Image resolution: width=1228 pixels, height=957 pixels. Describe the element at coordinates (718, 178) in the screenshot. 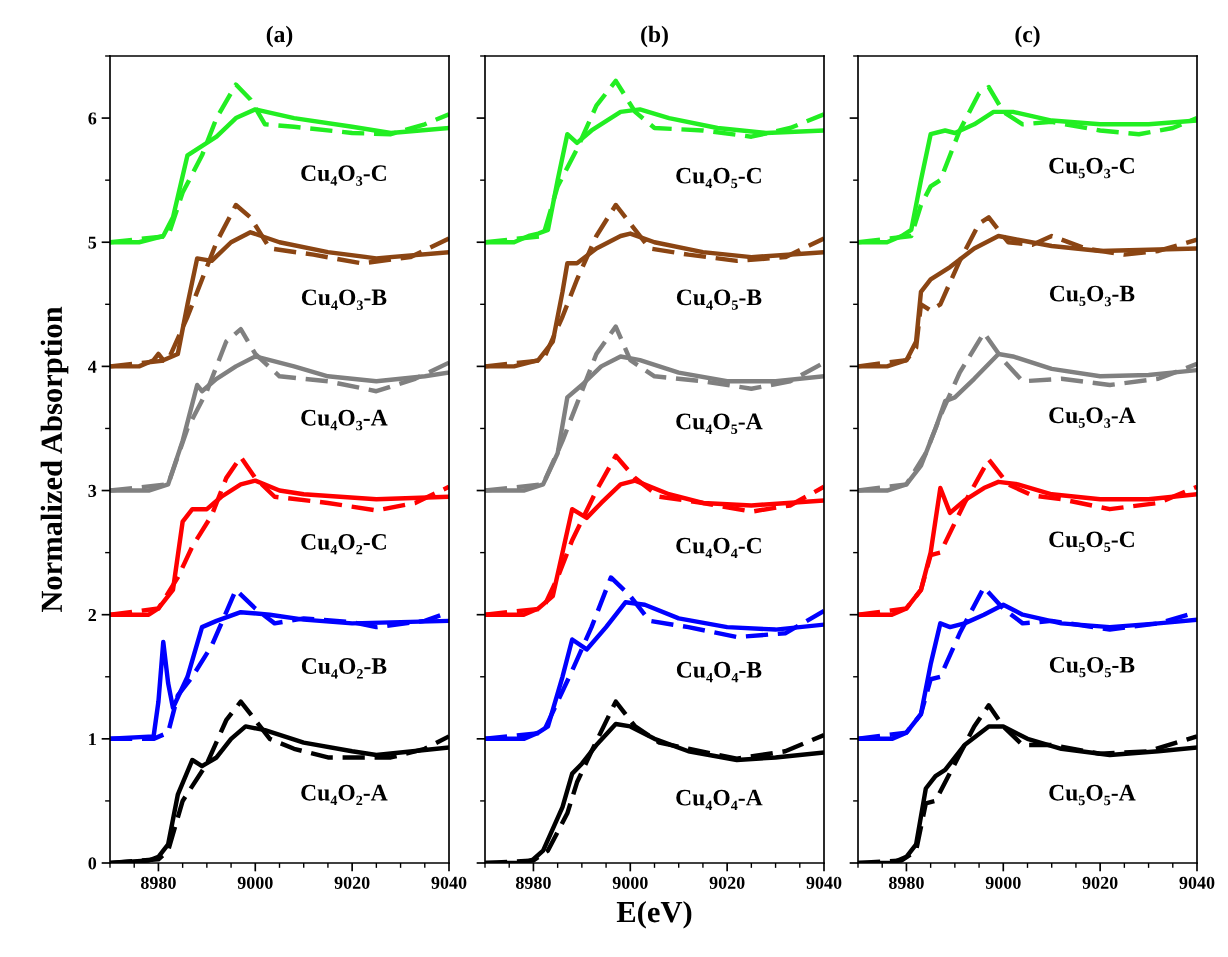

I see `series-label: Cu₄O₅-C` at that location.